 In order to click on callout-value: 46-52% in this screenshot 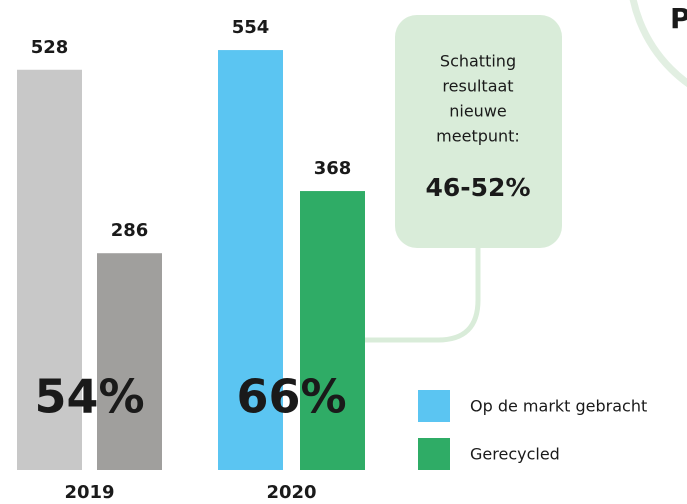, I will do `click(477, 187)`.